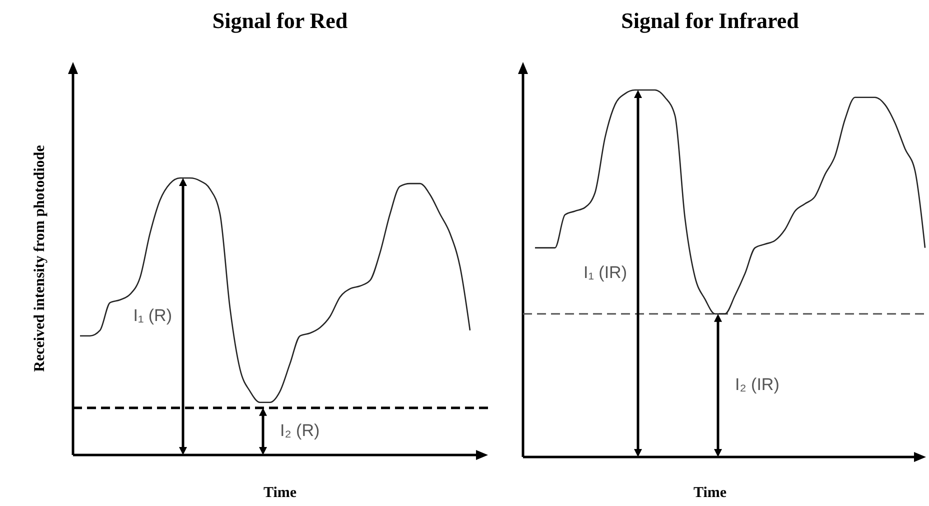  What do you see at coordinates (280, 20) in the screenshot?
I see `chart-title: Signal for Red` at bounding box center [280, 20].